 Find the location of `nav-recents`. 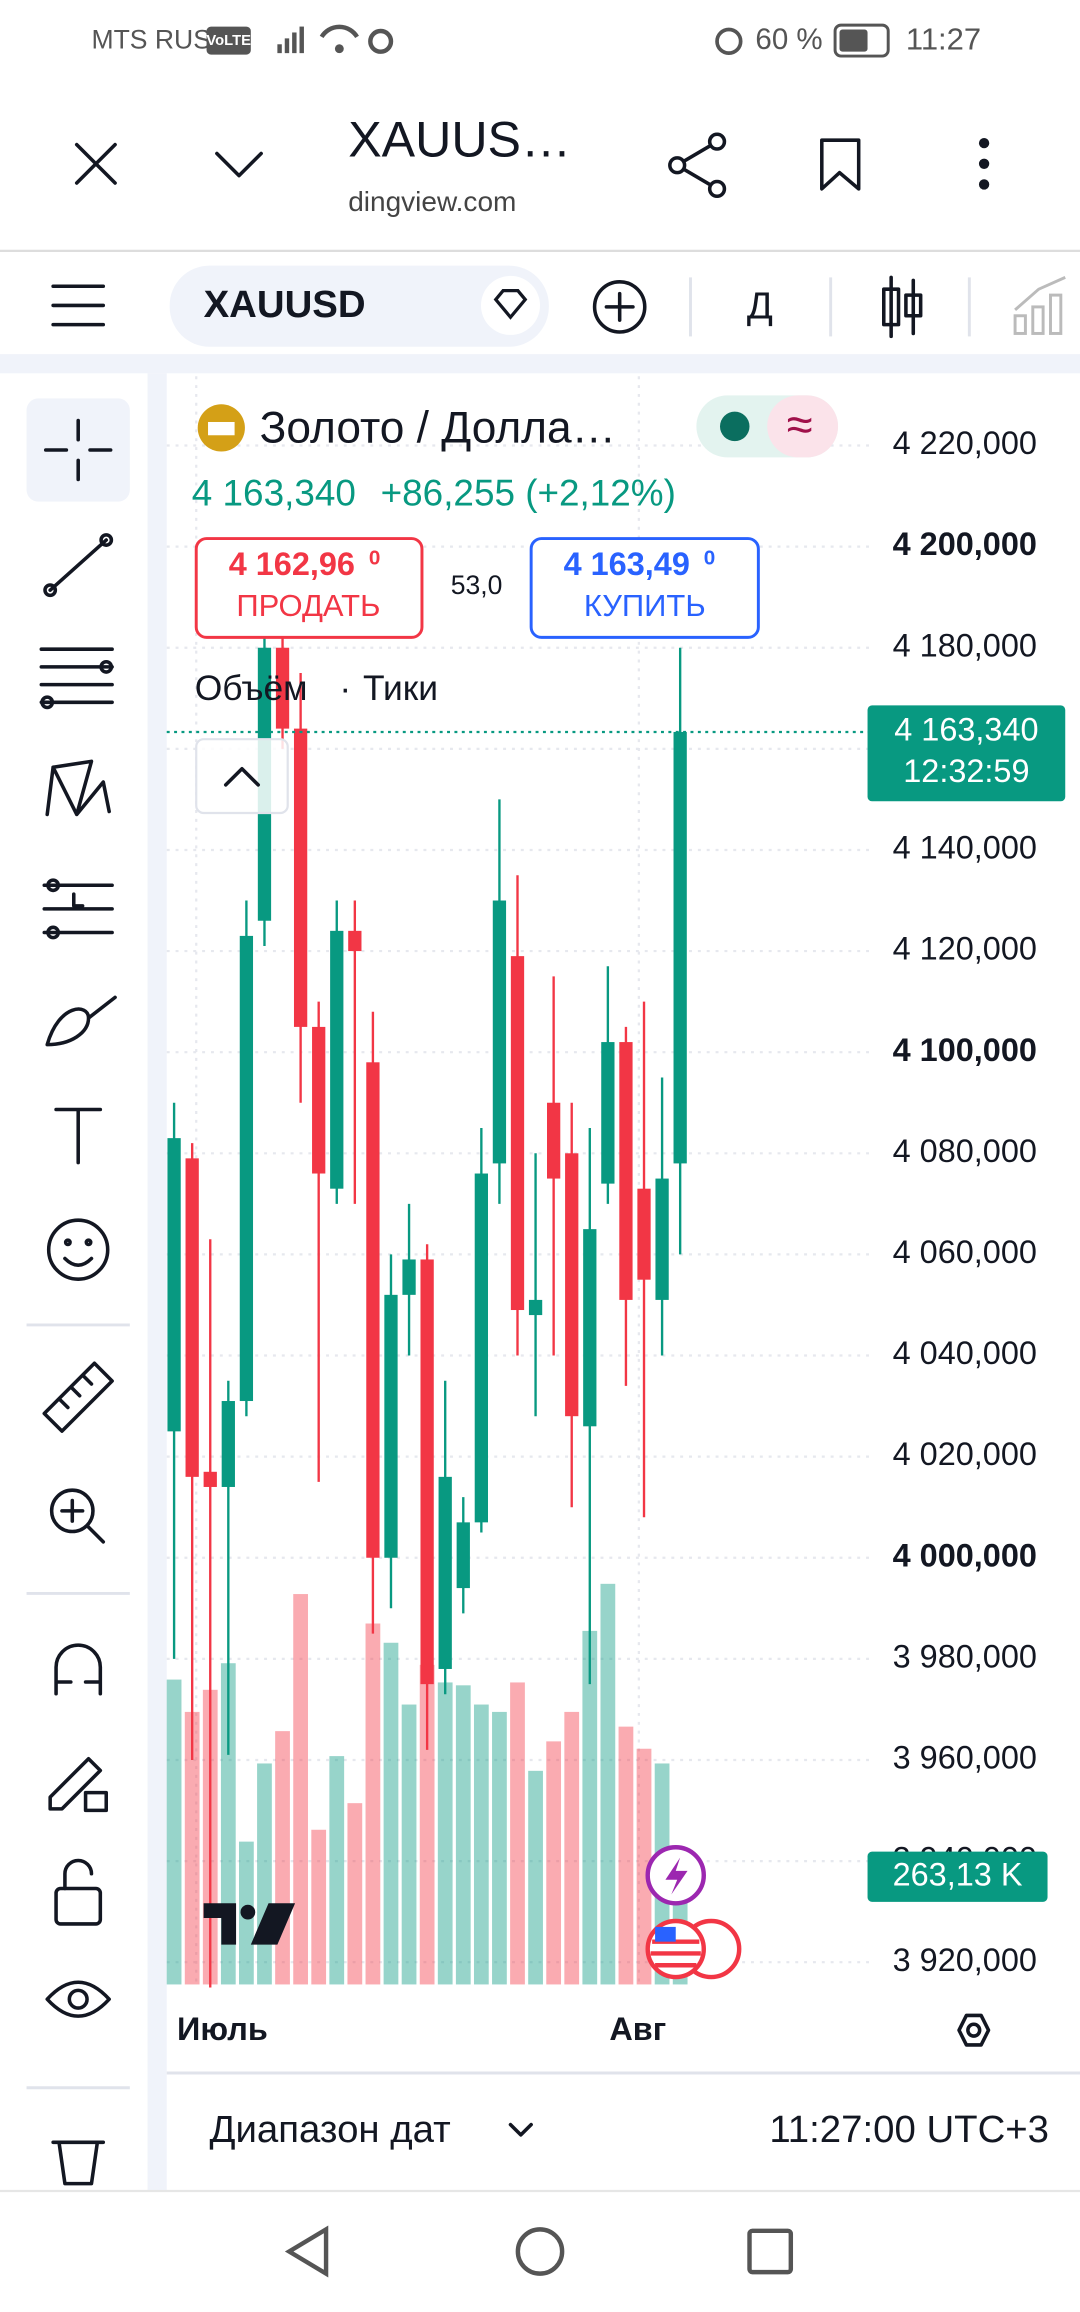

nav-recents is located at coordinates (770, 2251).